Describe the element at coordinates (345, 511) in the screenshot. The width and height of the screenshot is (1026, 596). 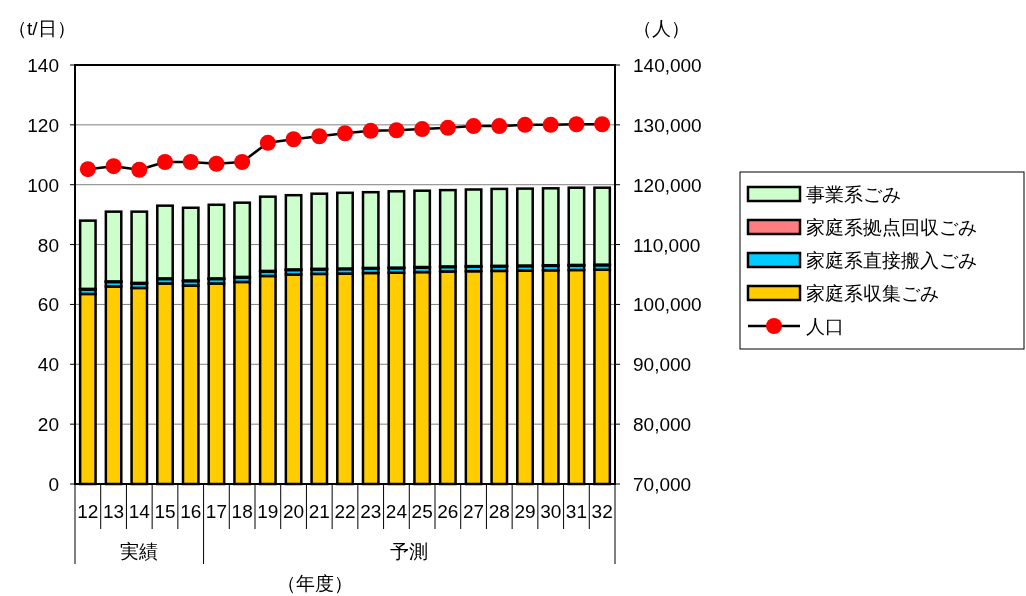
I see `x-tick-label: 22` at that location.